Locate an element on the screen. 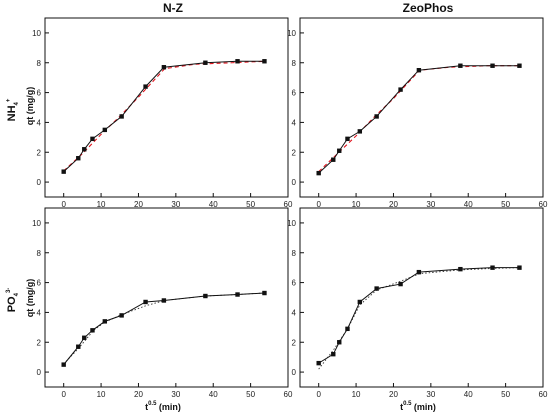 This screenshot has height=416, width=550. row-label-po4-sup: 3- is located at coordinates (9, 290).